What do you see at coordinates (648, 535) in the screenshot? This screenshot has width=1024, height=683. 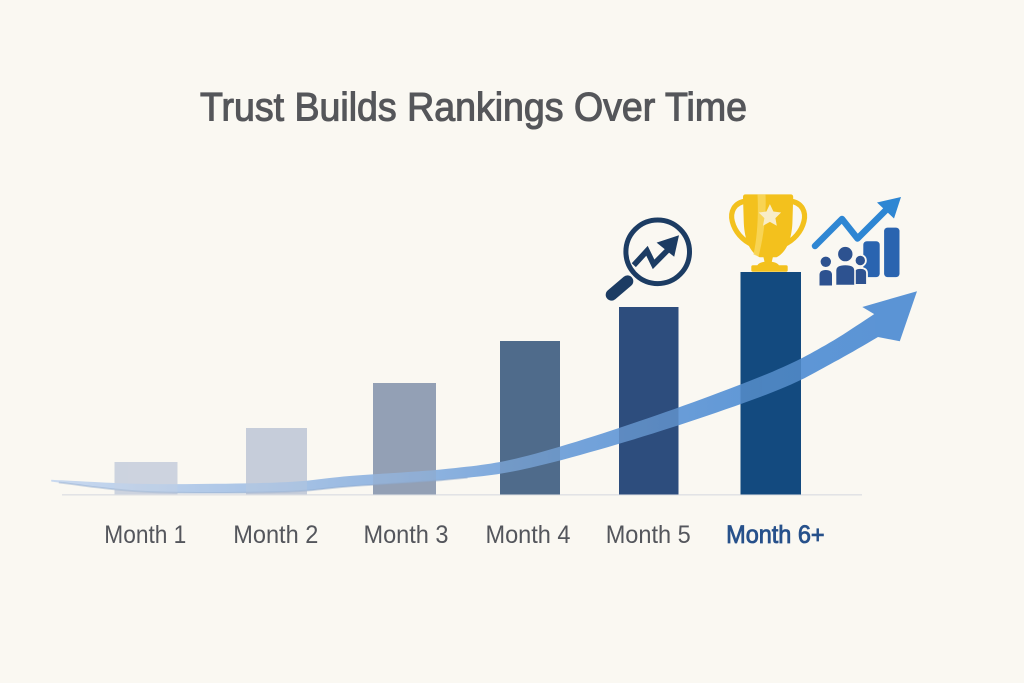 I see `svg-text: Month 5` at bounding box center [648, 535].